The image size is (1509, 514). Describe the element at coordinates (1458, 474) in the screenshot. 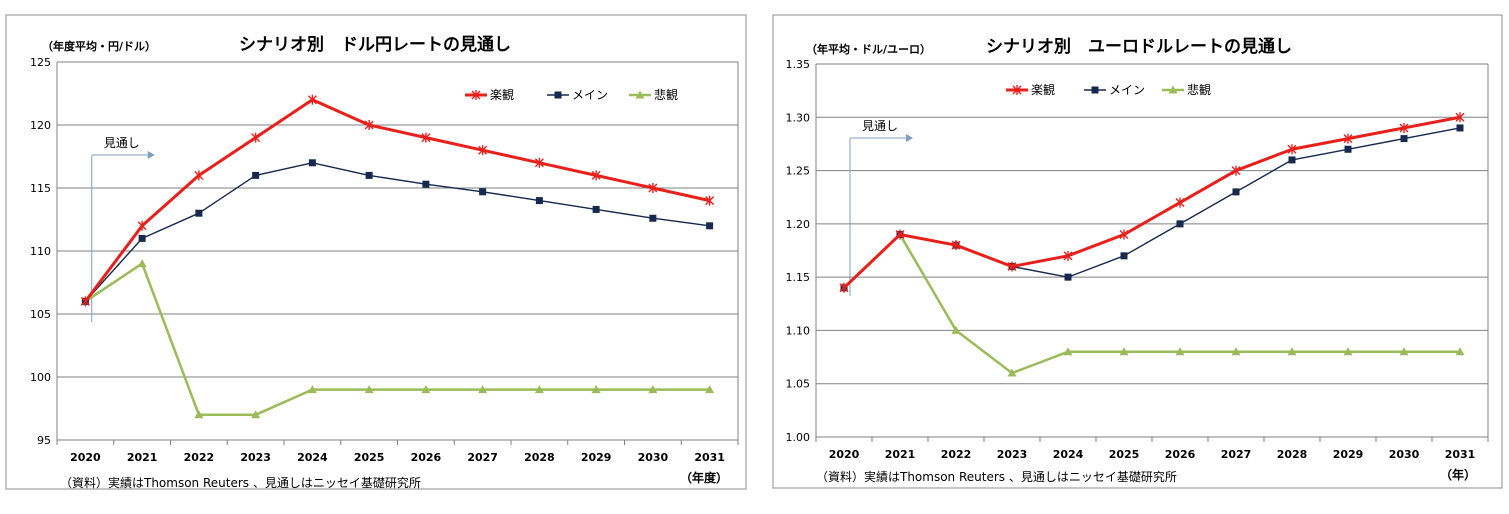

I see `x-axis-unit-label: （年）` at that location.